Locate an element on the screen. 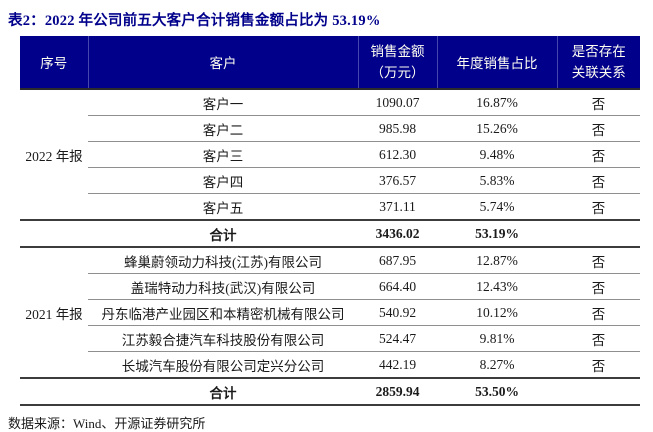 The image size is (653, 432). col-header-customer: 客户 is located at coordinates (222, 63).